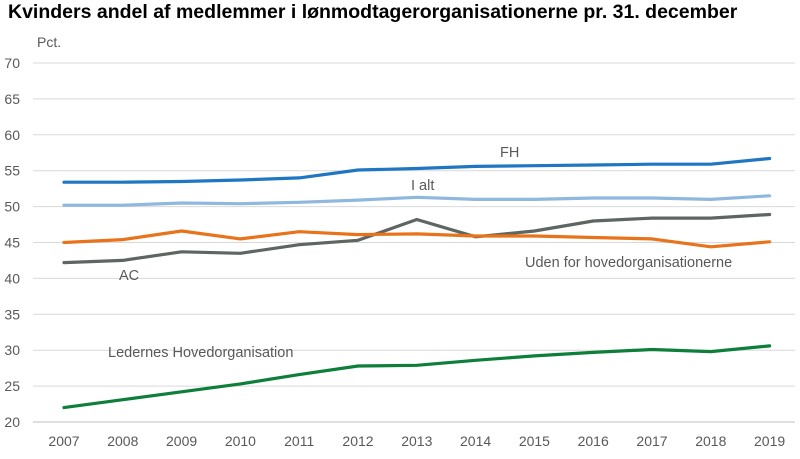 This screenshot has width=800, height=459. Describe the element at coordinates (129, 276) in the screenshot. I see `series-label: AC` at that location.